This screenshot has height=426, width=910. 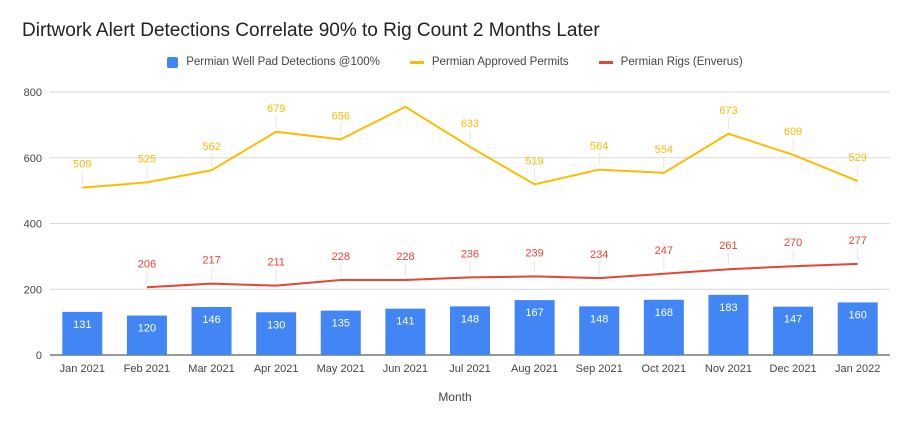 What do you see at coordinates (173, 62) in the screenshot?
I see `legend-swatch-detections` at bounding box center [173, 62].